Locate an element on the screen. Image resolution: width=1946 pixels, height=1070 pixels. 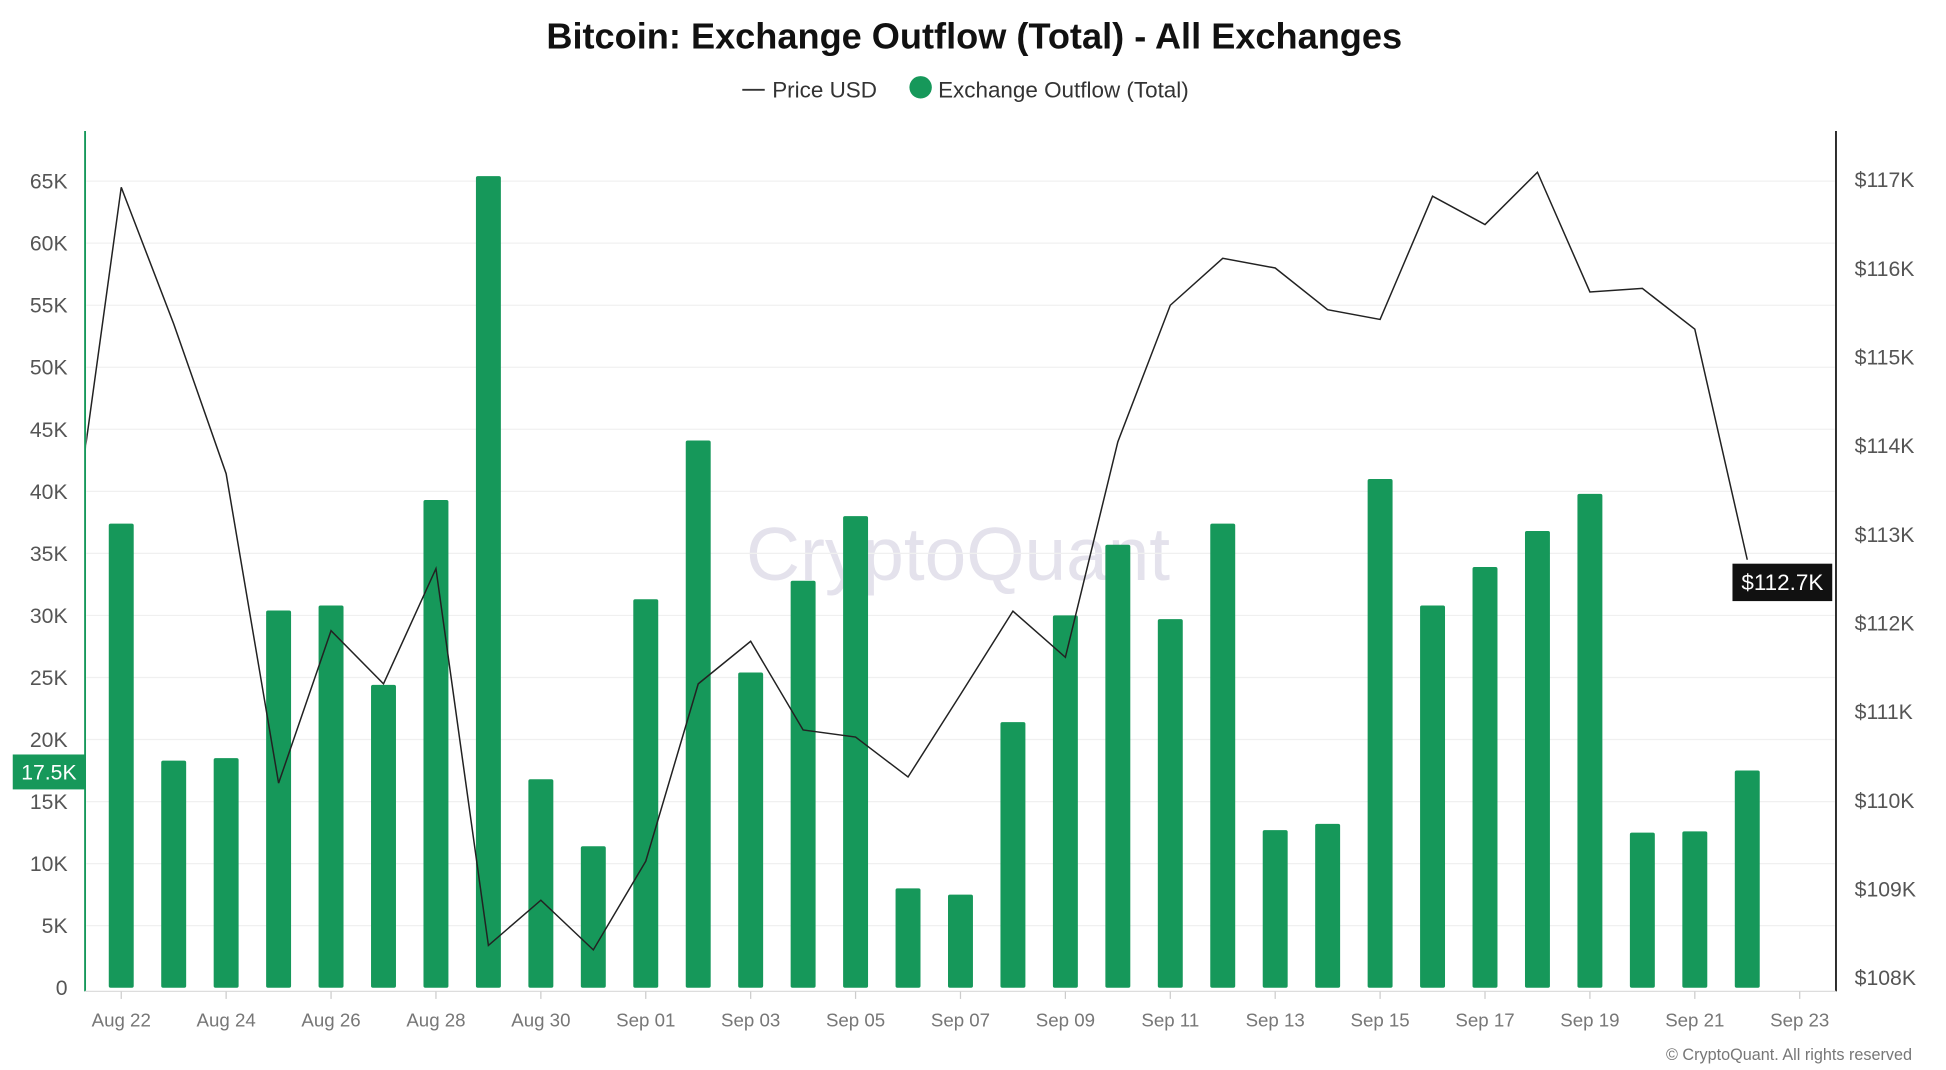
right-tick-label: $116K is located at coordinates (1885, 269).